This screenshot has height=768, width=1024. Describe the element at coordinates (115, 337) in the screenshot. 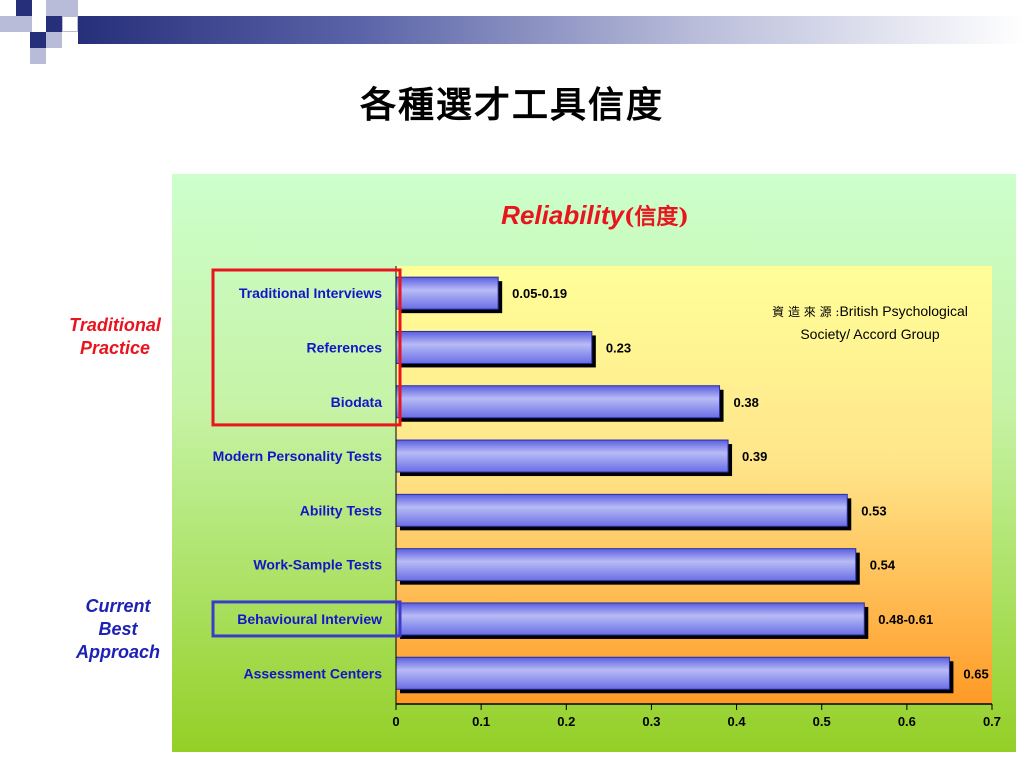

I see `traditional-practice-label: Traditional Practice` at that location.